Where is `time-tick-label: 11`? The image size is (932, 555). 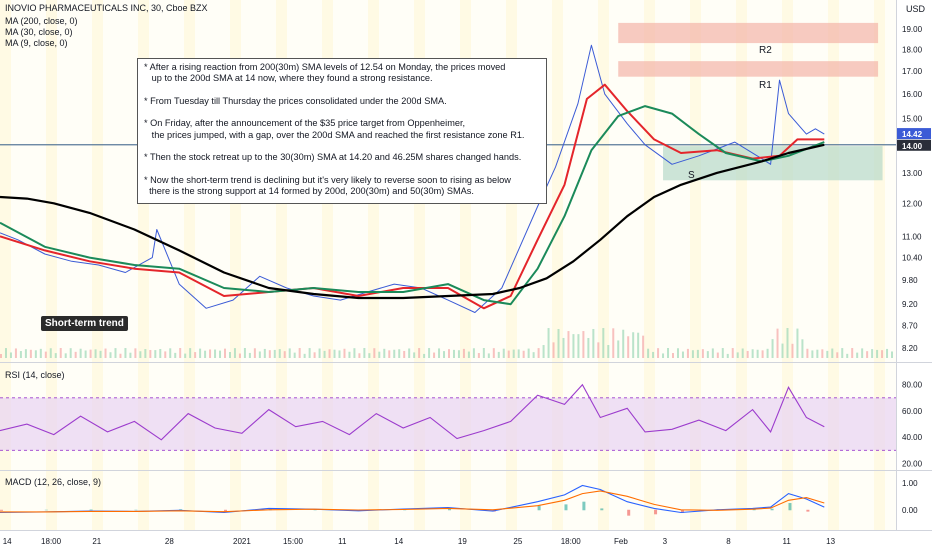
time-tick-label: 11 is located at coordinates (787, 541).